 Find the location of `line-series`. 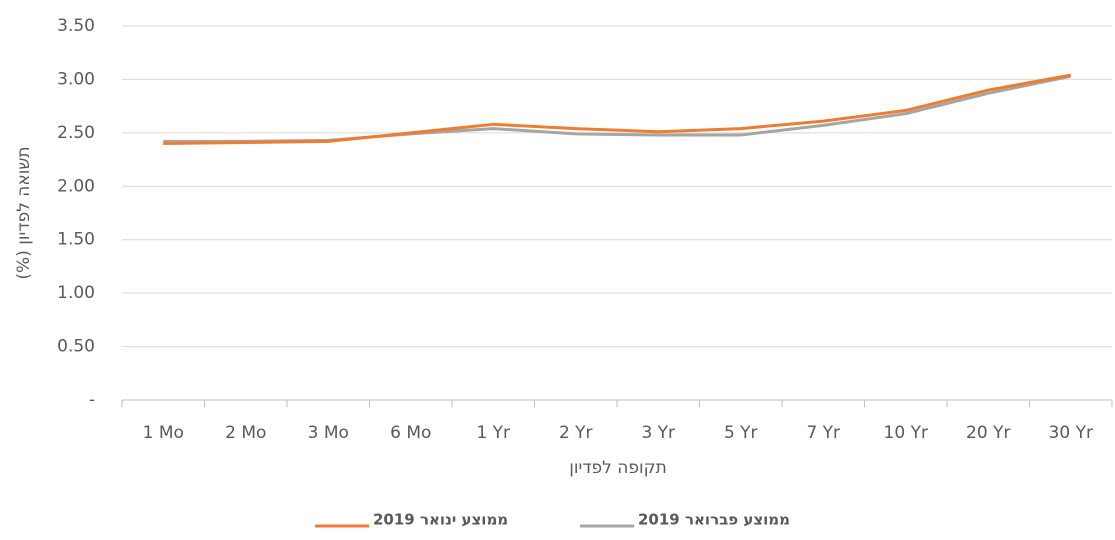

line-series is located at coordinates (617, 109).